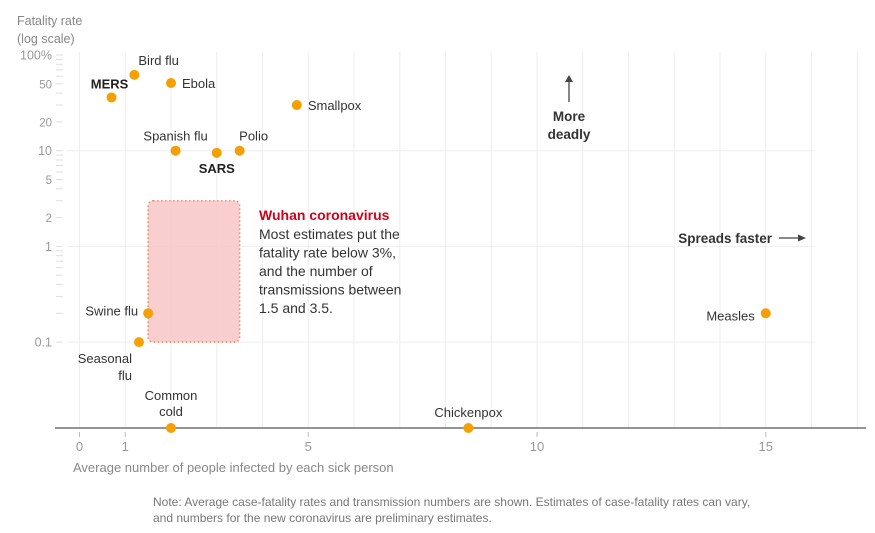 The image size is (875, 533). I want to click on highlight-region, so click(194, 271).